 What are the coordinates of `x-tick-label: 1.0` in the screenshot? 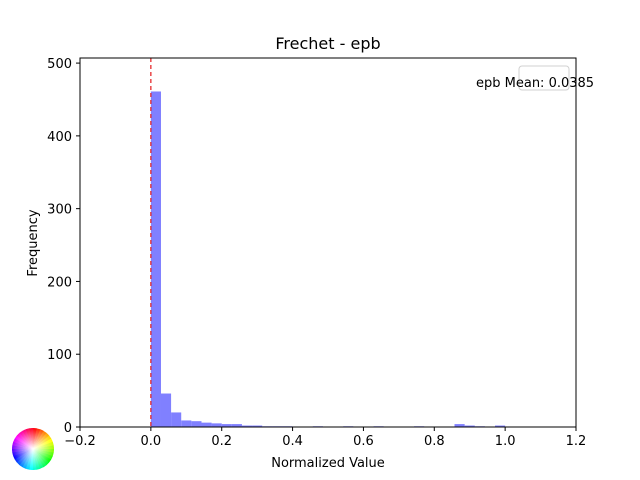 It's located at (505, 441).